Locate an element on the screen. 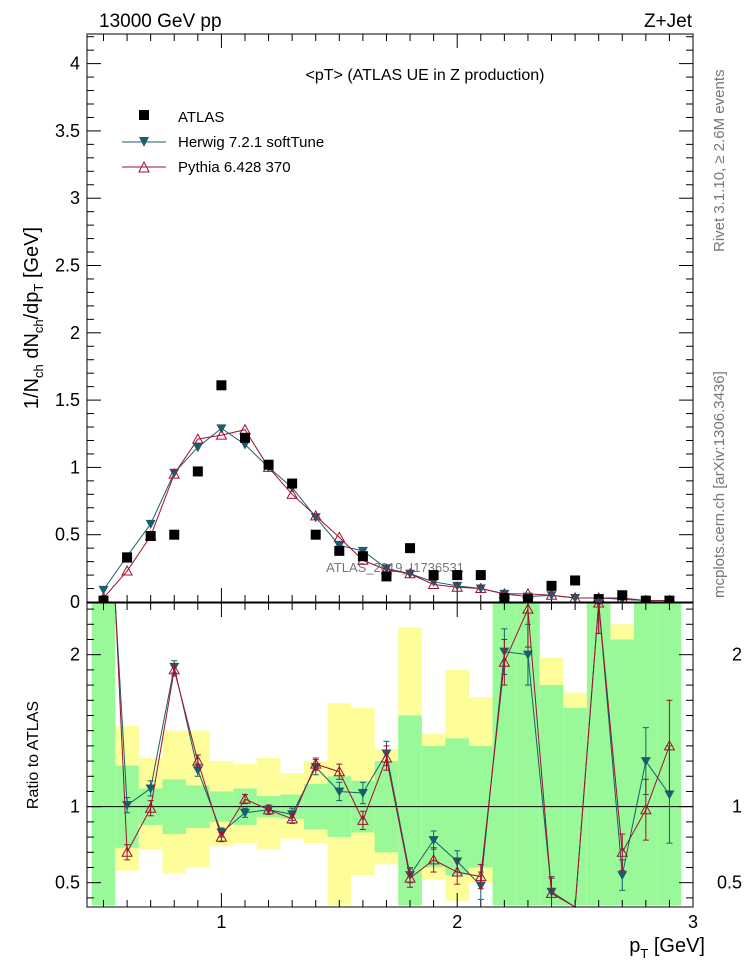 The width and height of the screenshot is (746, 972). rivet-version-label: Rivet 3.1.10, ≥ 2.6M events is located at coordinates (719, 161).